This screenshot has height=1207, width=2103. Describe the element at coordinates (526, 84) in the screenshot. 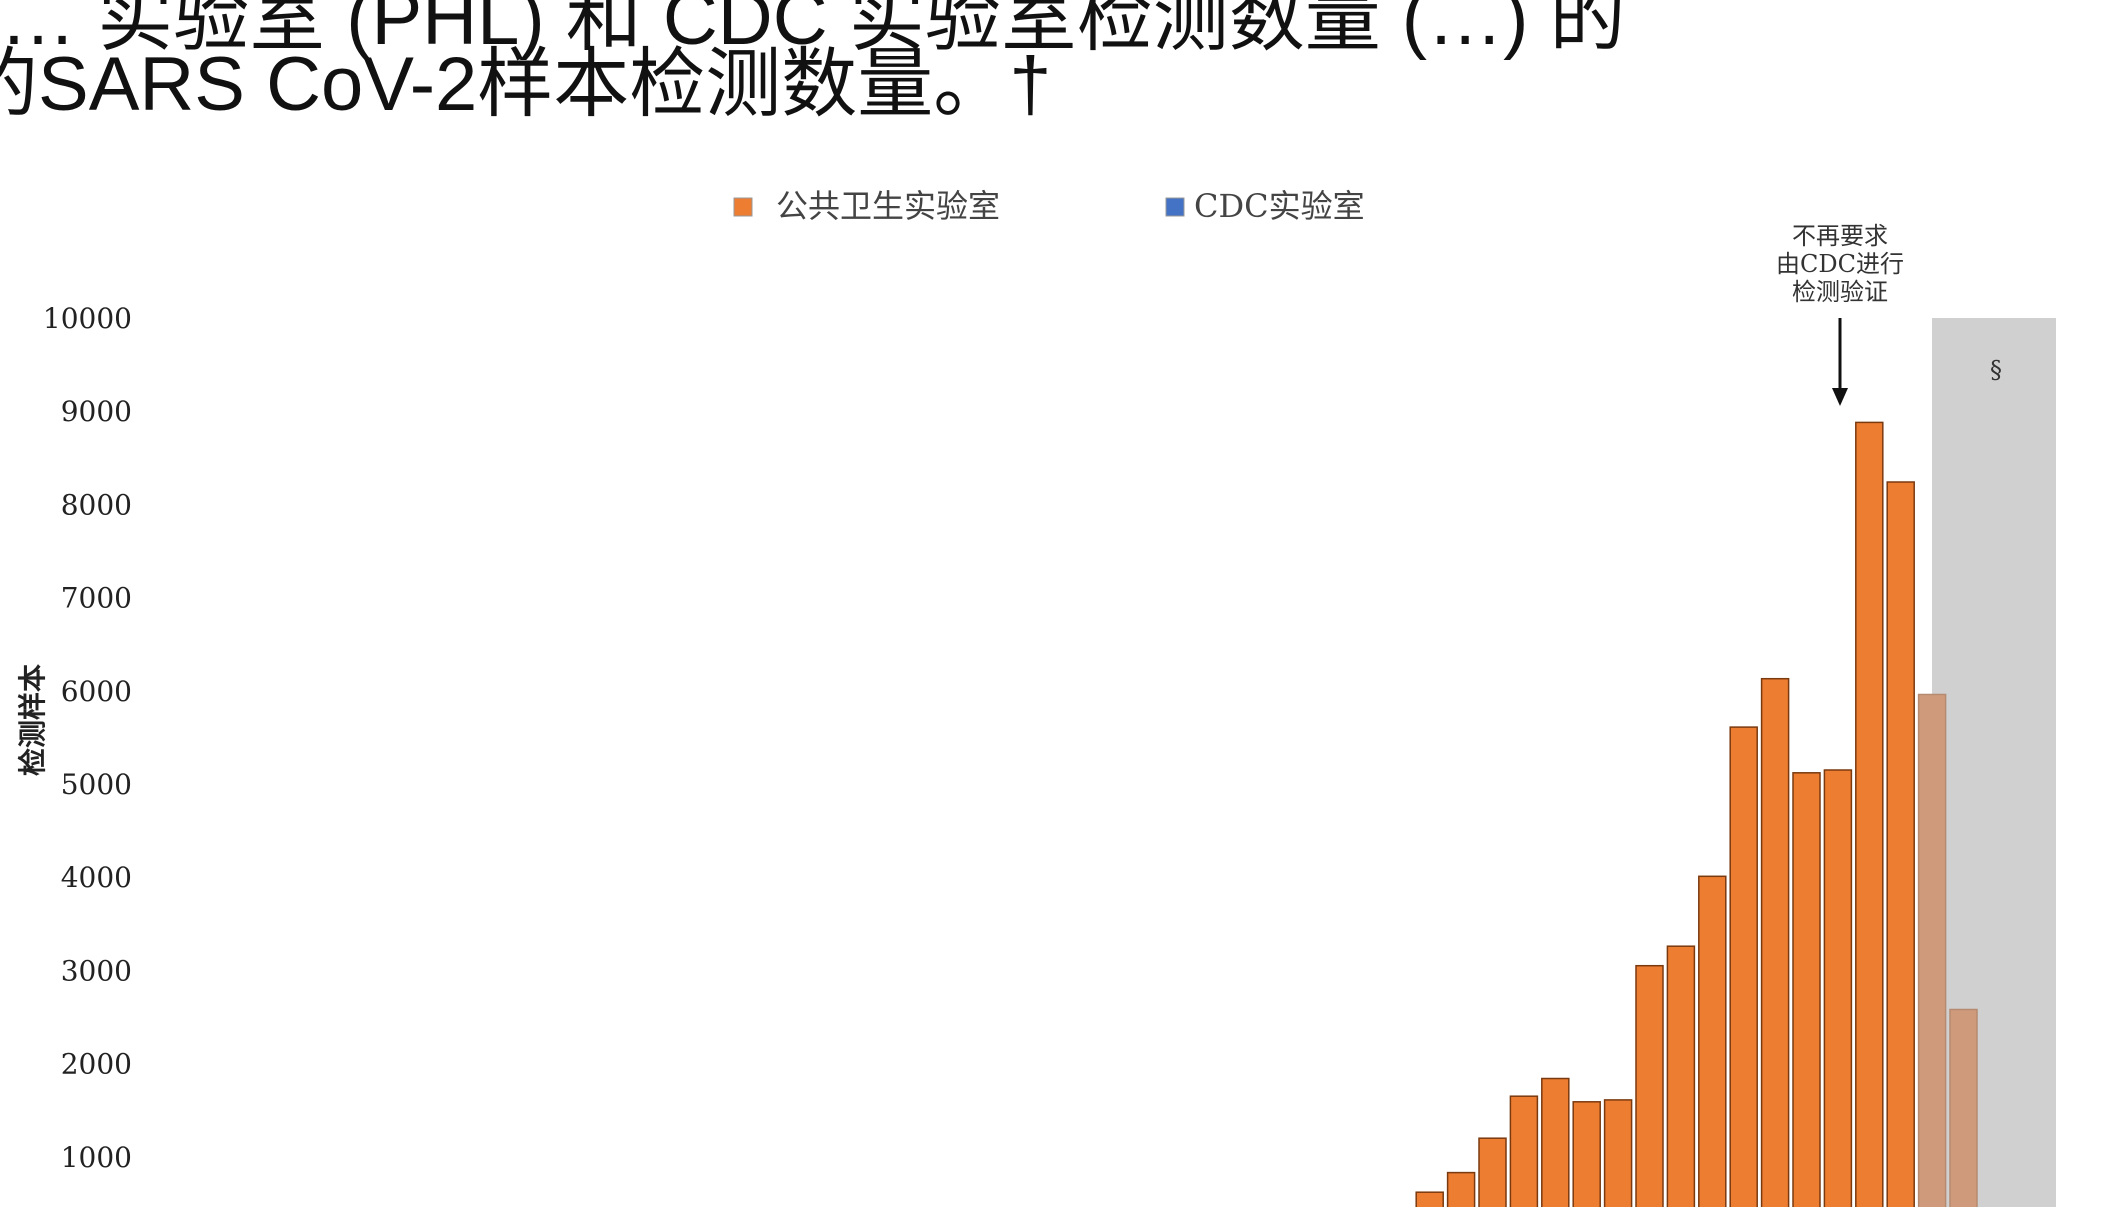

I see `caption-line-2: 的SARS CoV-2样本检测数量。†` at that location.